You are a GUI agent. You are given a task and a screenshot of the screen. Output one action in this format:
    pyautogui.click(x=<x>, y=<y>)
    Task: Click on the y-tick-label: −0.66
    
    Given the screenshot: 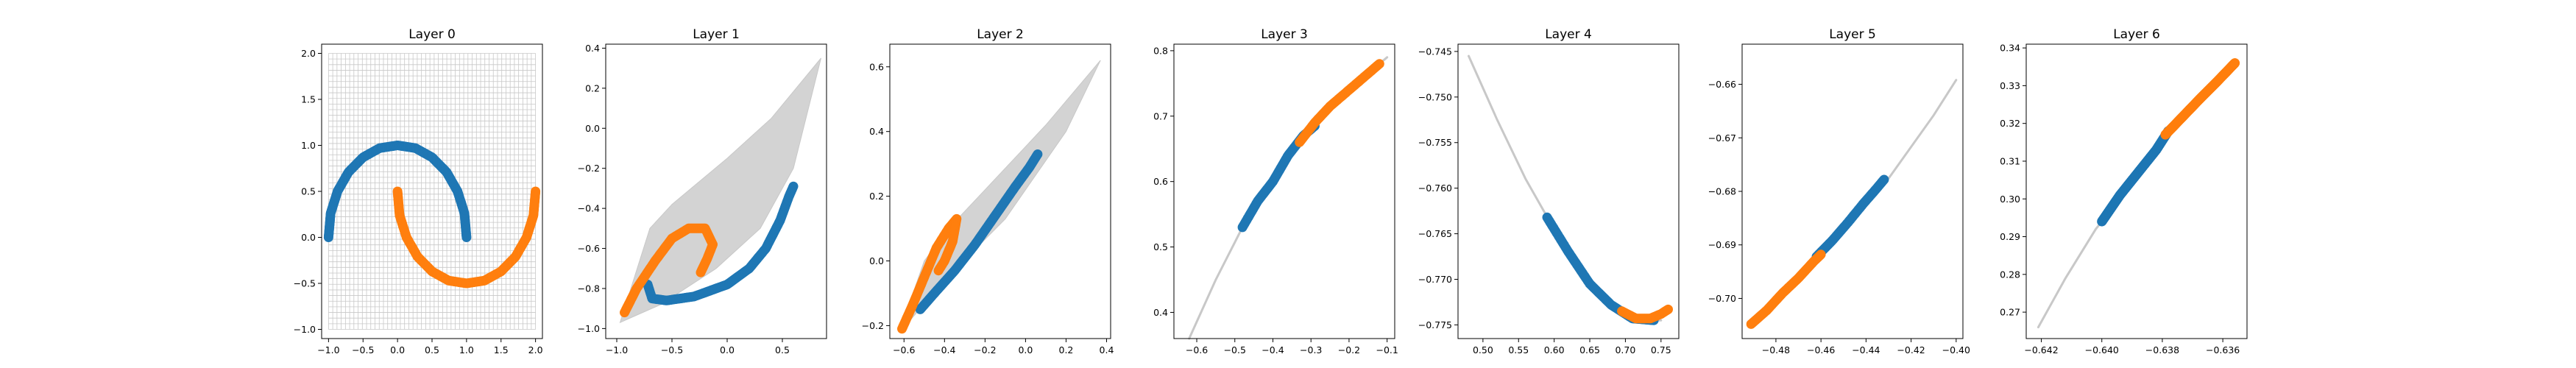 What is the action you would take?
    pyautogui.click(x=1722, y=84)
    